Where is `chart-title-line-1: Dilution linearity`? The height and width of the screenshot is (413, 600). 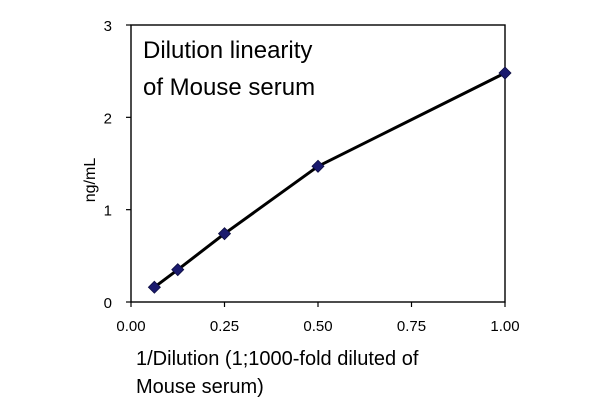
chart-title-line-1: Dilution linearity is located at coordinates (227, 50).